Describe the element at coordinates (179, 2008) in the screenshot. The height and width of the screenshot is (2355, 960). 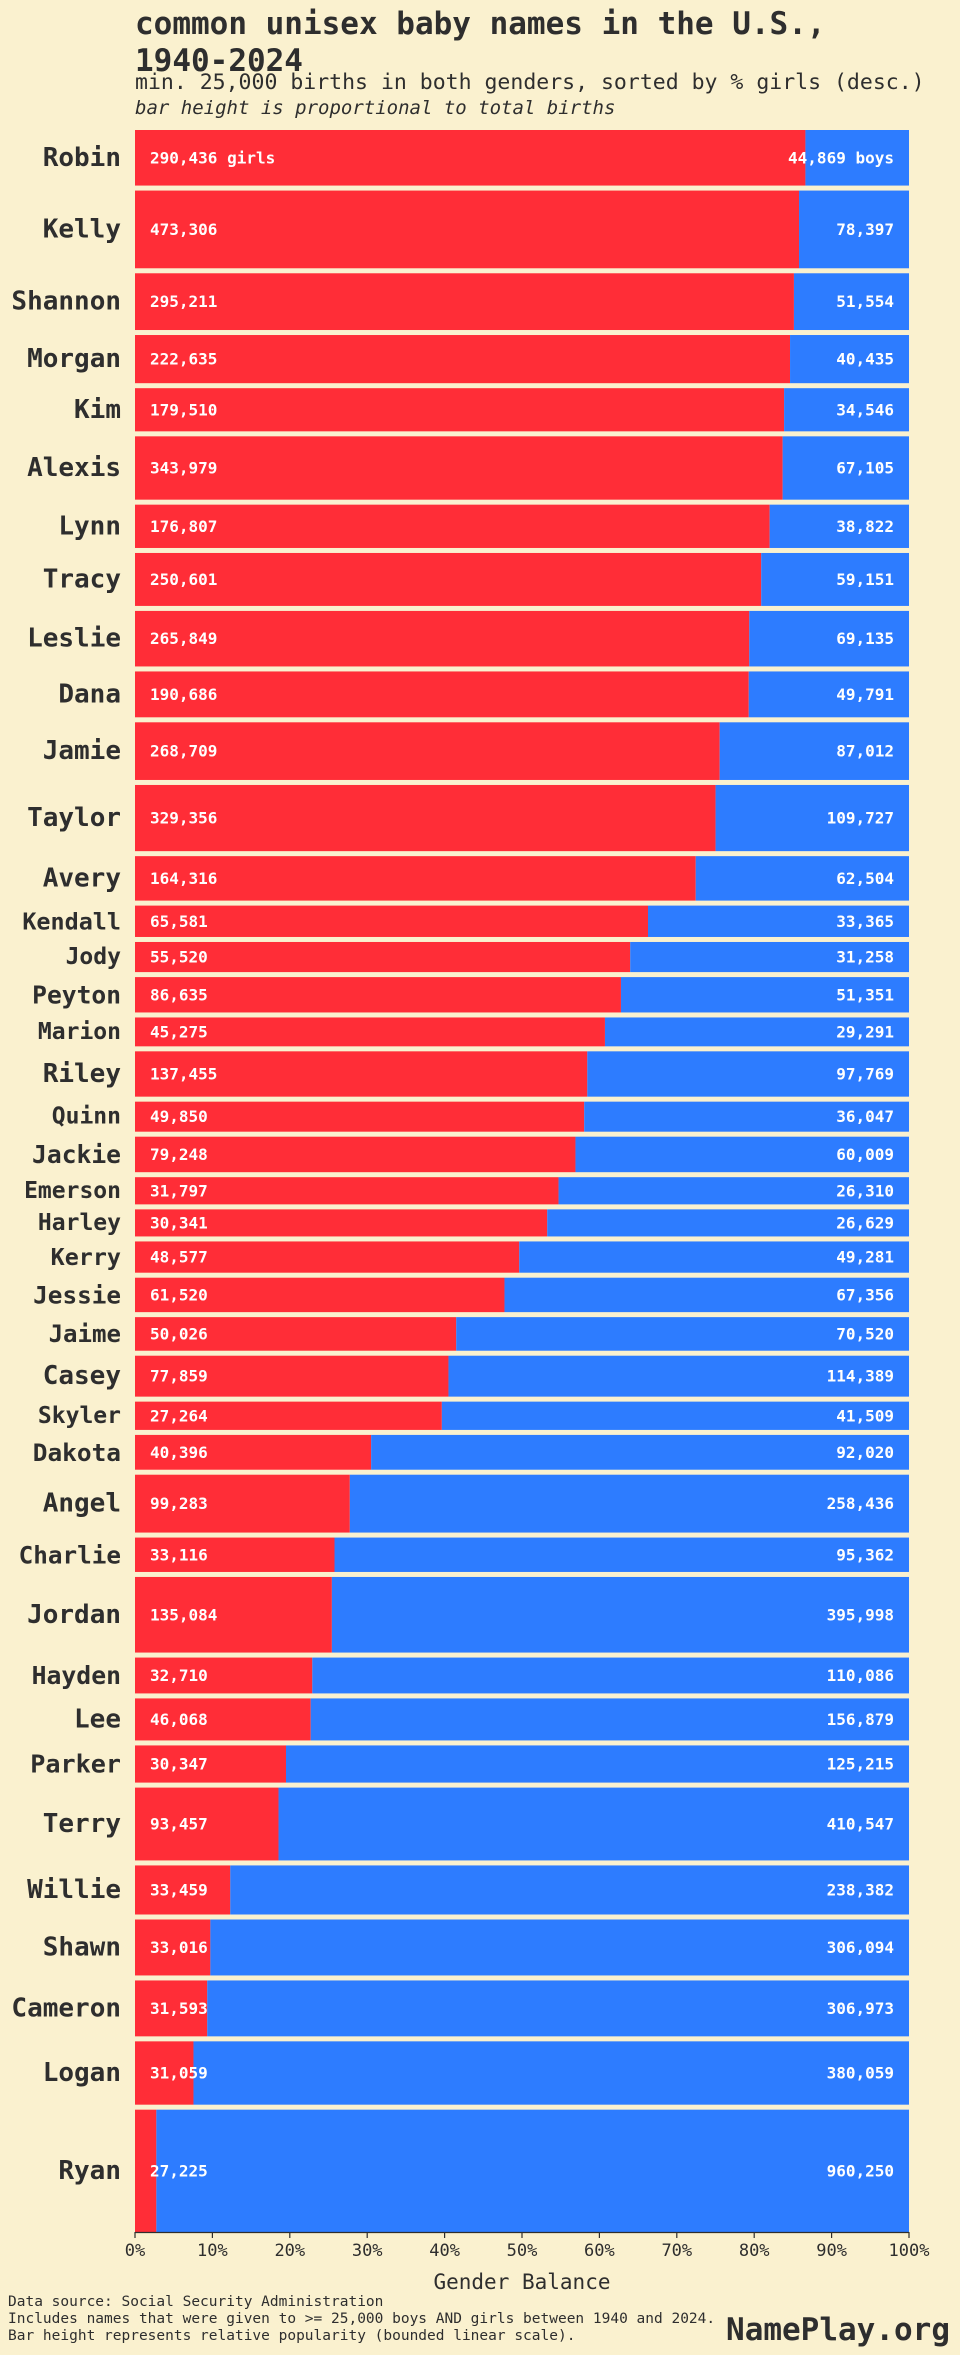
I see `girls-count-label: 31,593` at that location.